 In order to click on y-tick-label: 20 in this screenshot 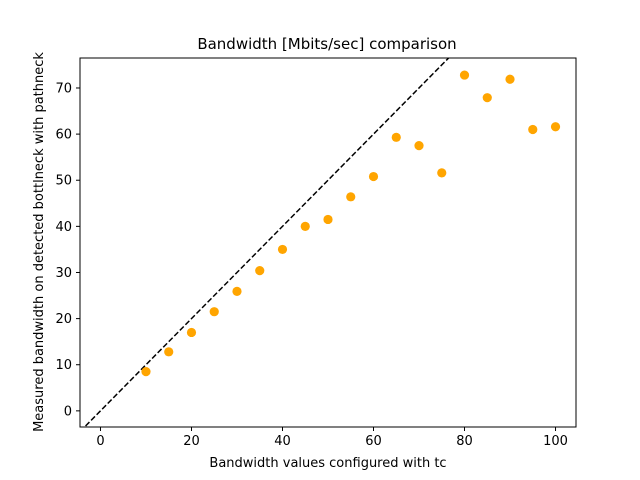, I will do `click(63, 319)`.